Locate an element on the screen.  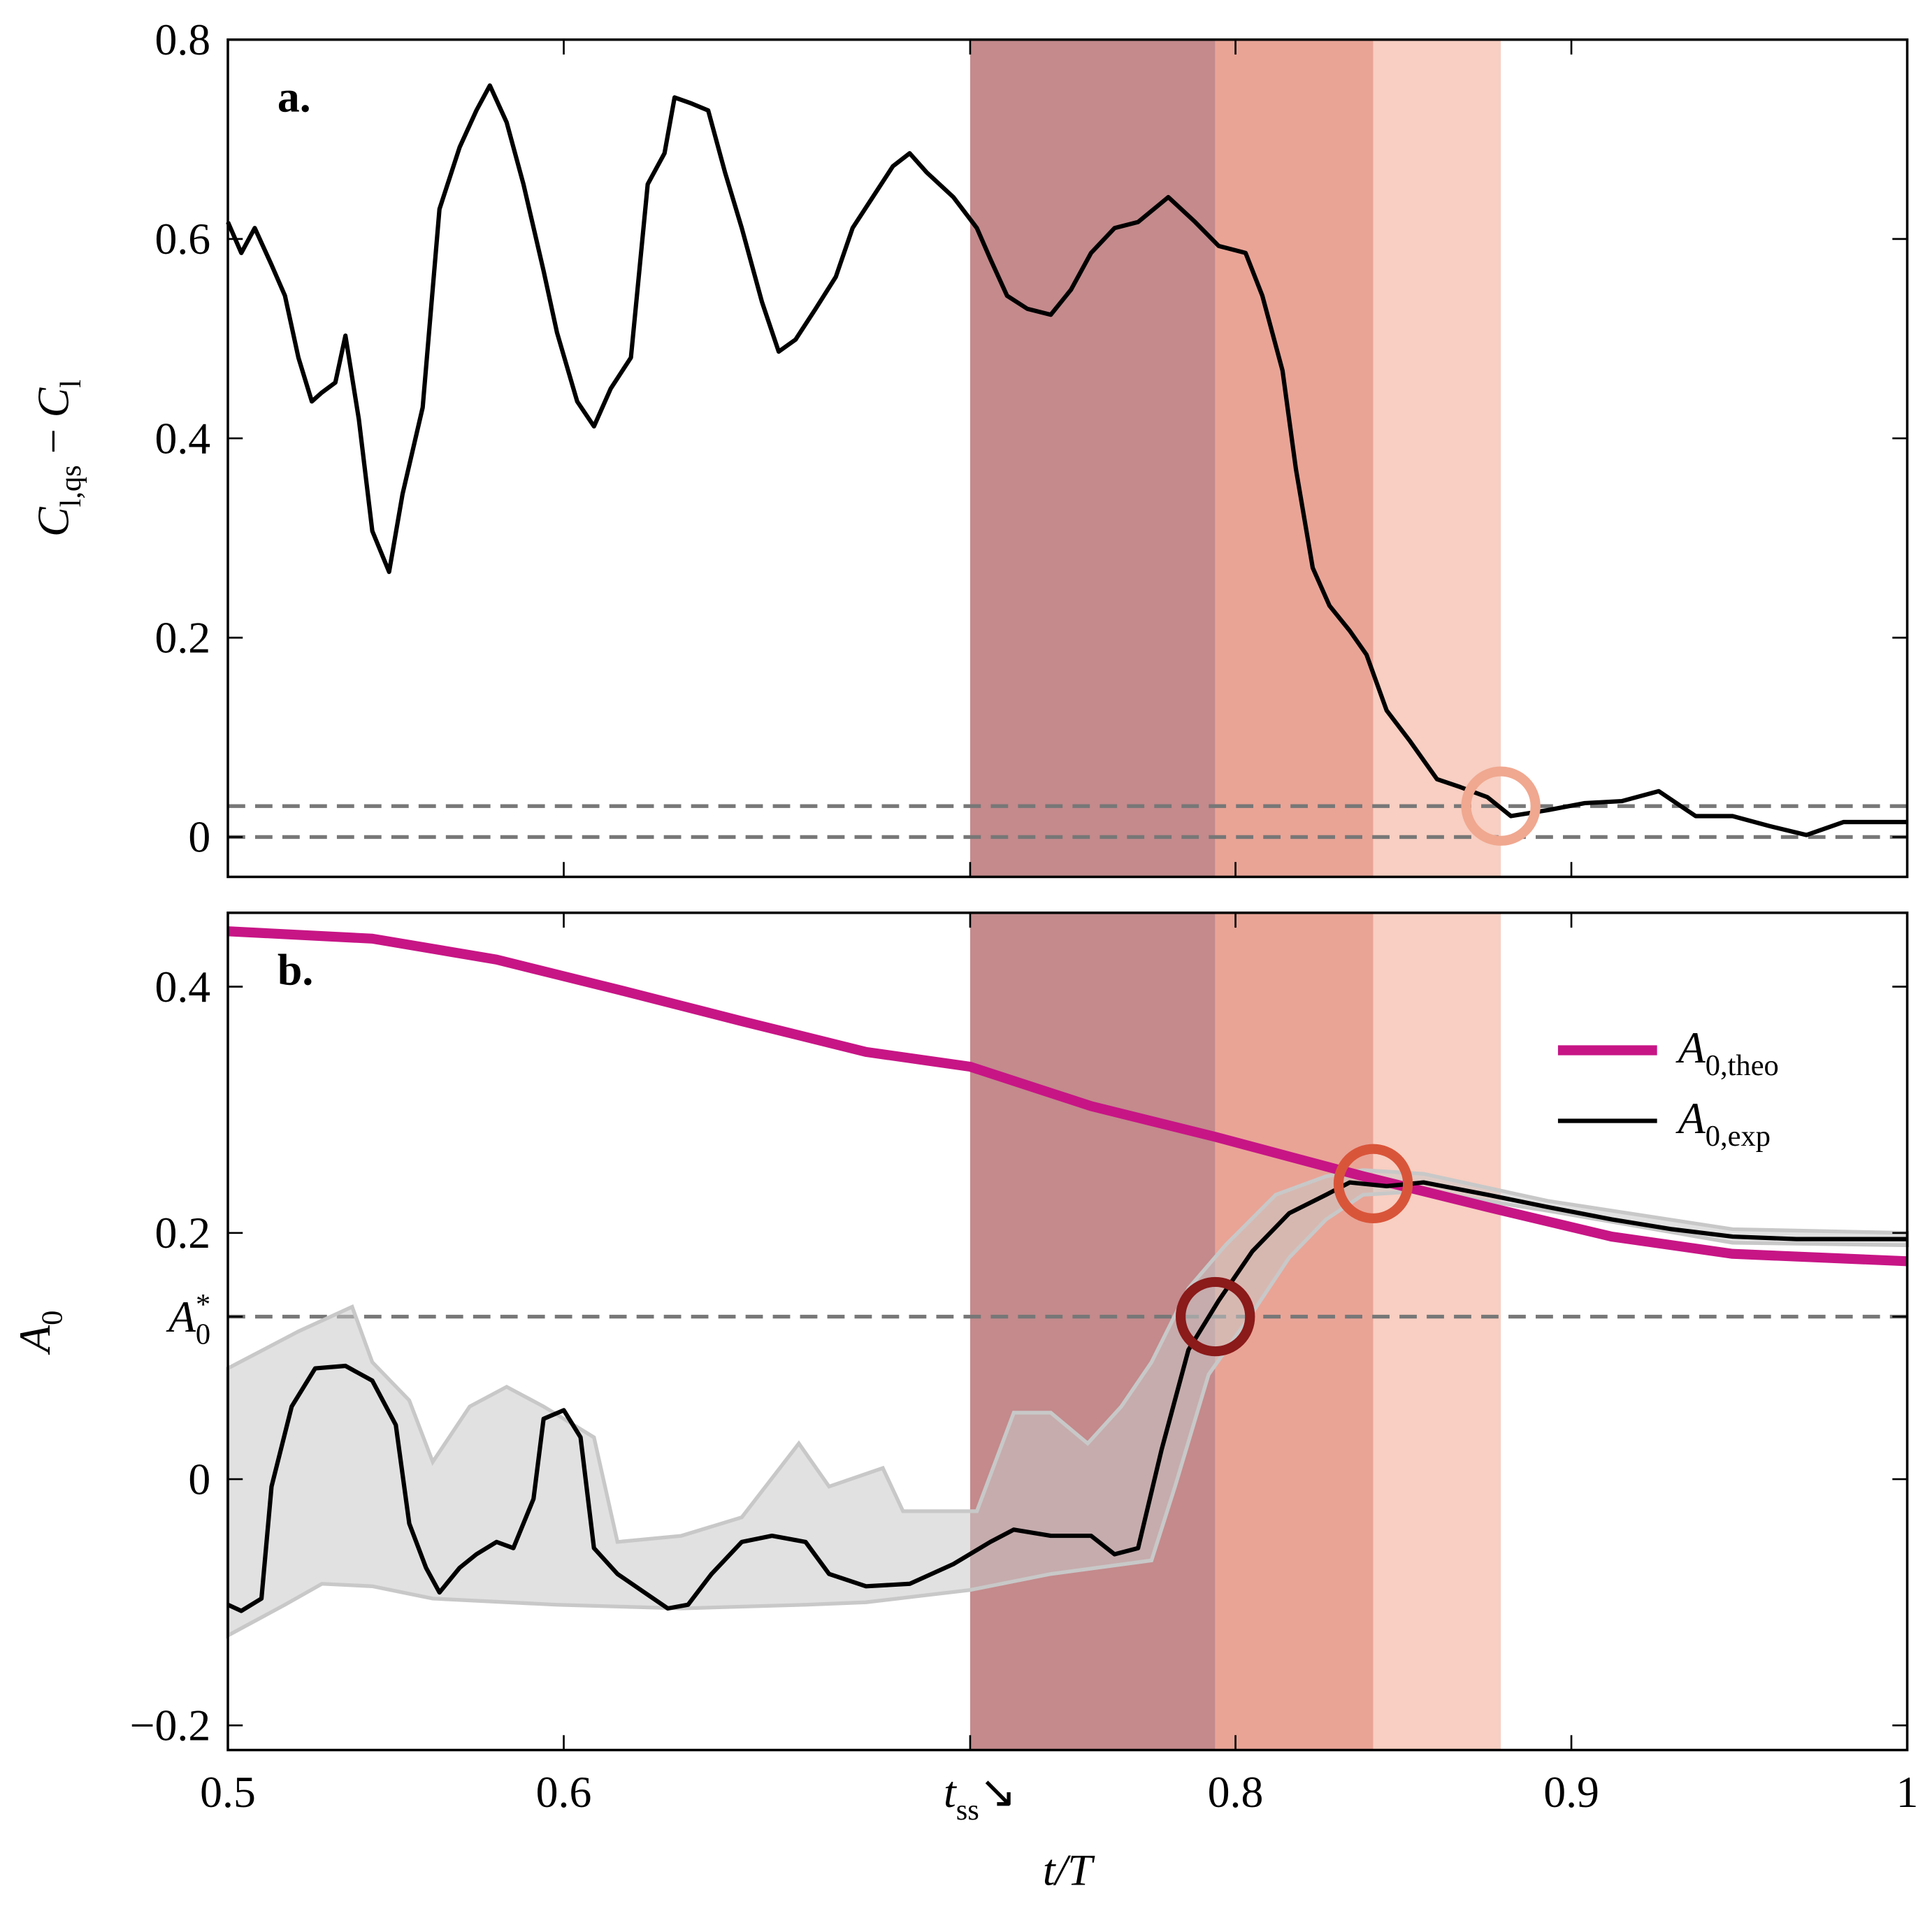
x-tick-label-part: ss is located at coordinates (967, 1811).